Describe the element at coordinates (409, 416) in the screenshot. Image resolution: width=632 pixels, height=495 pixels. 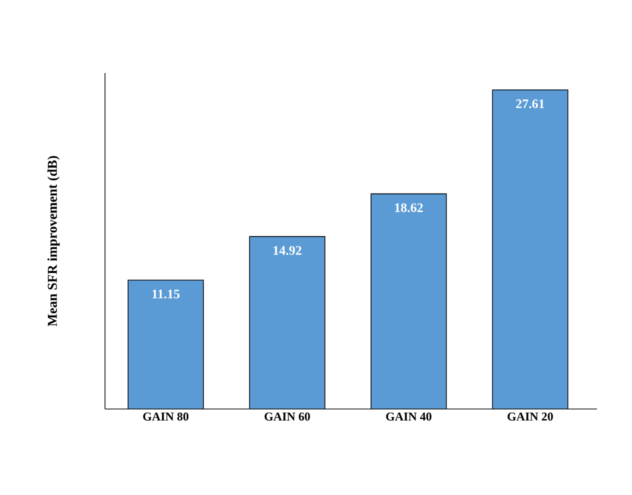
I see `x-tick-label: GAIN 40` at that location.